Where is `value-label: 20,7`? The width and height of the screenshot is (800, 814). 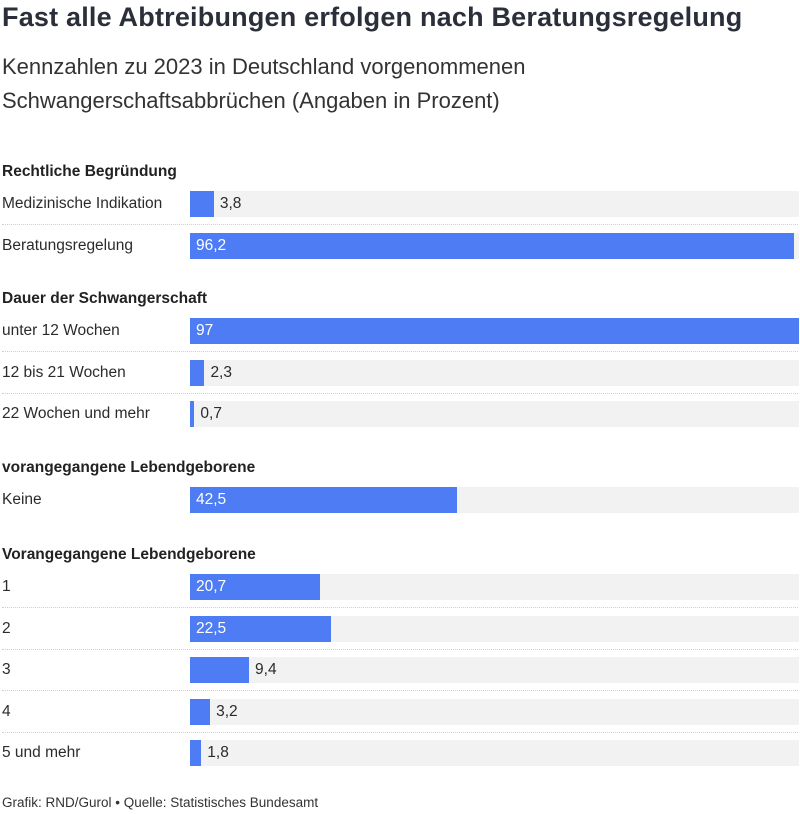 value-label: 20,7 is located at coordinates (211, 586).